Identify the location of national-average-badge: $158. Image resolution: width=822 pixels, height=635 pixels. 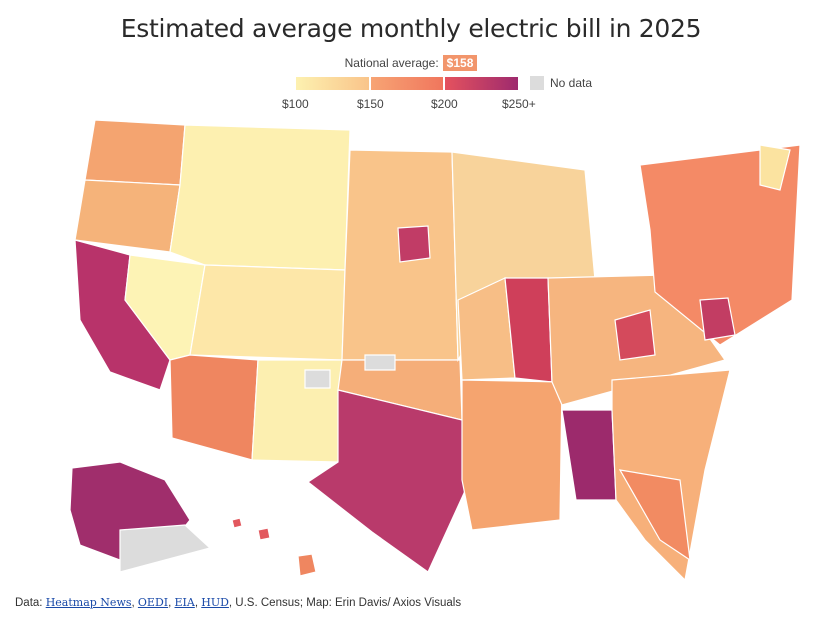
(460, 63).